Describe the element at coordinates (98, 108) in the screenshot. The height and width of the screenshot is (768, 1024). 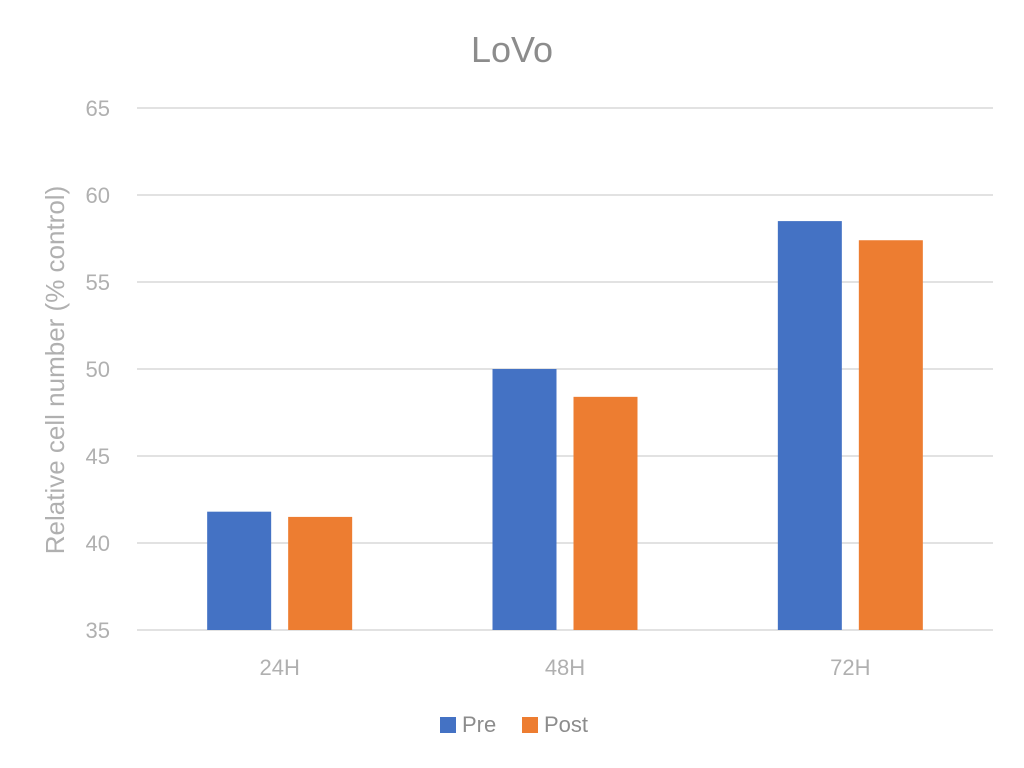
I see `y-tick-label: 65` at that location.